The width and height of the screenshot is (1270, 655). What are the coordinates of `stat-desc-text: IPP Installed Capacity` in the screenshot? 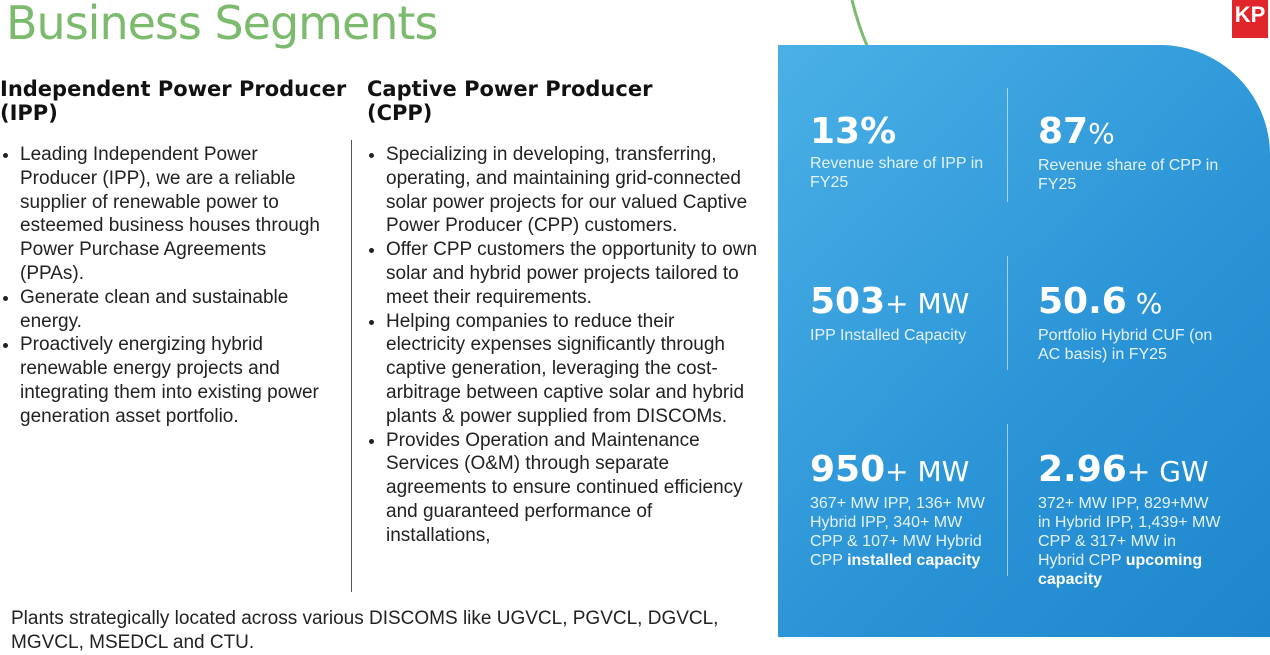 It's located at (888, 335).